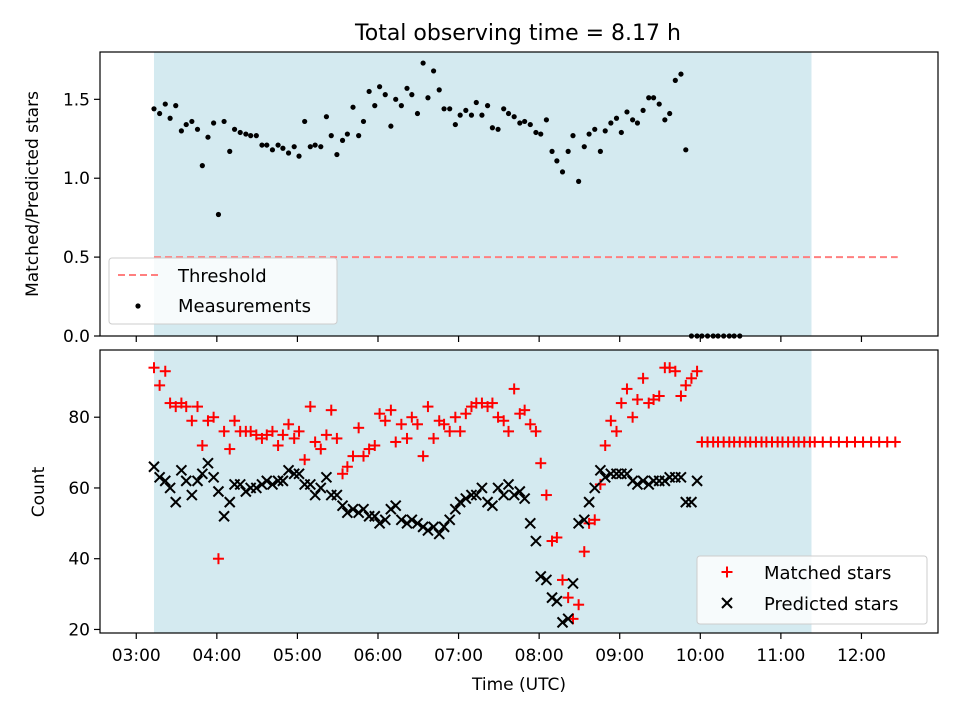 The width and height of the screenshot is (960, 720). I want to click on bottom-x-tick-label: 03:00, so click(136, 656).